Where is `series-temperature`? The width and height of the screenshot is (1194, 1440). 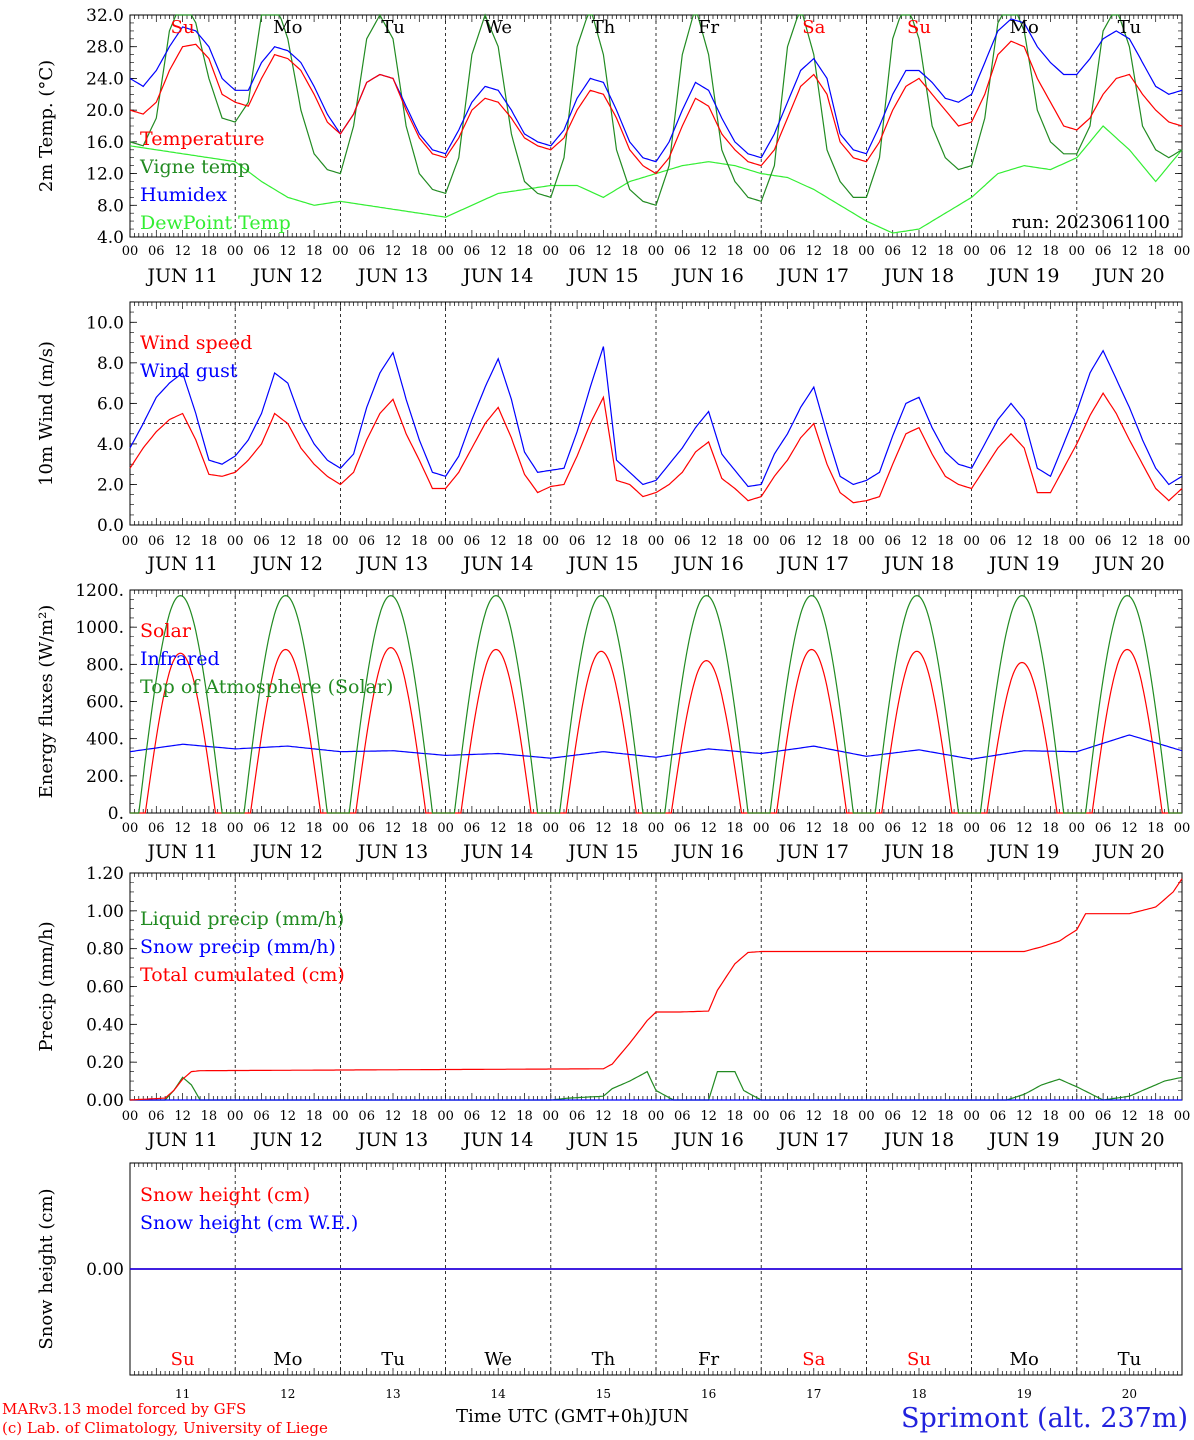 series-temperature is located at coordinates (656, 107).